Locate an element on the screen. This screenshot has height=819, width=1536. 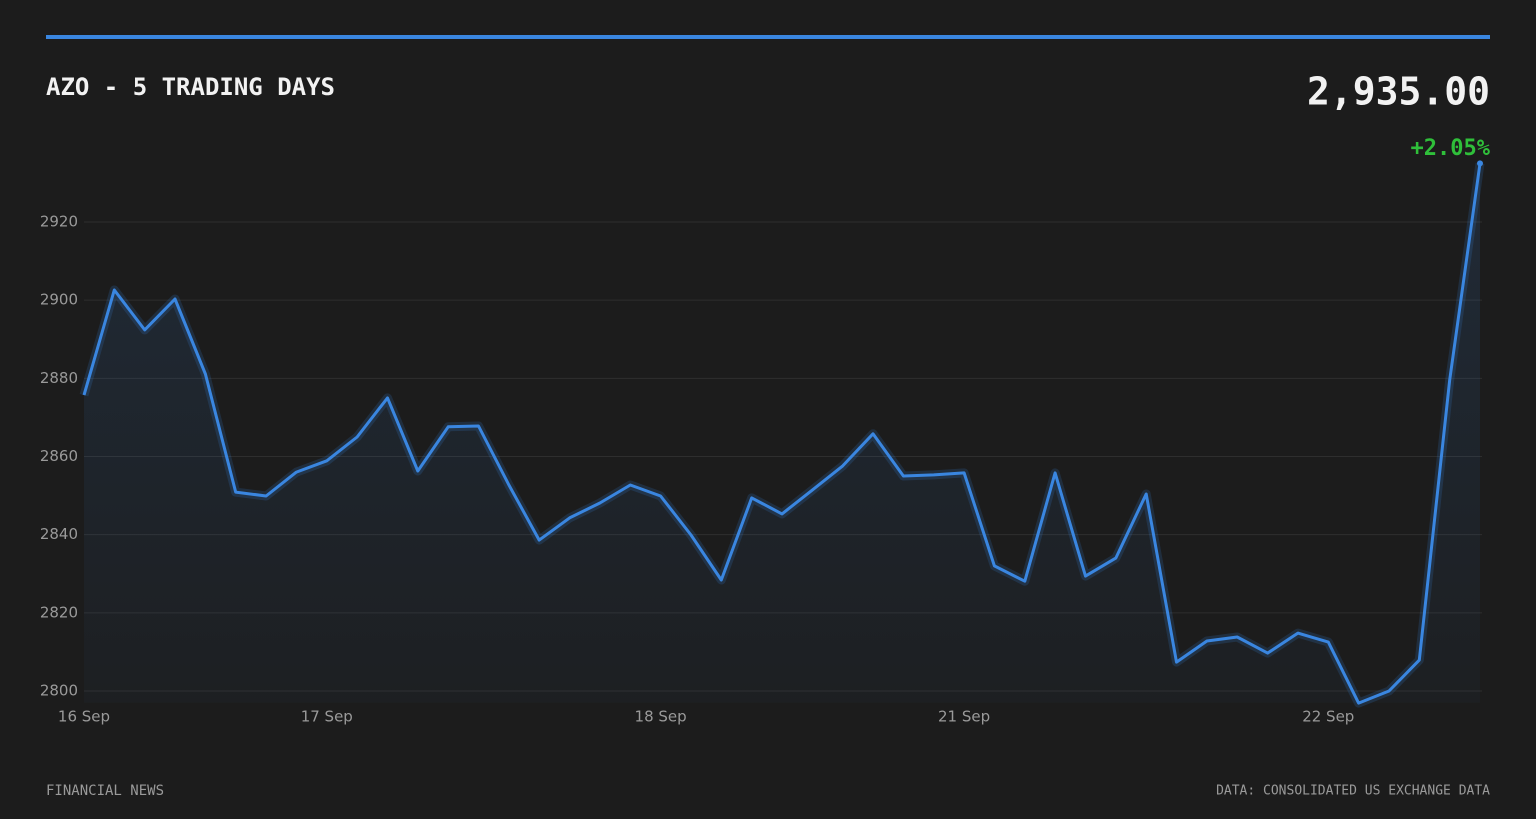
y-tick-label: 2800 is located at coordinates (59, 690).